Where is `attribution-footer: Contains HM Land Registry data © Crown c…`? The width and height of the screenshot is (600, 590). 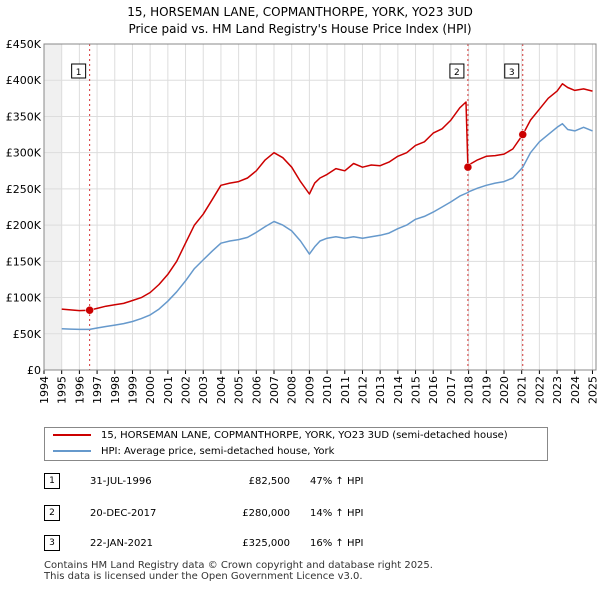
attribution-footer: Contains HM Land Registry data © Crown c… is located at coordinates (238, 571).